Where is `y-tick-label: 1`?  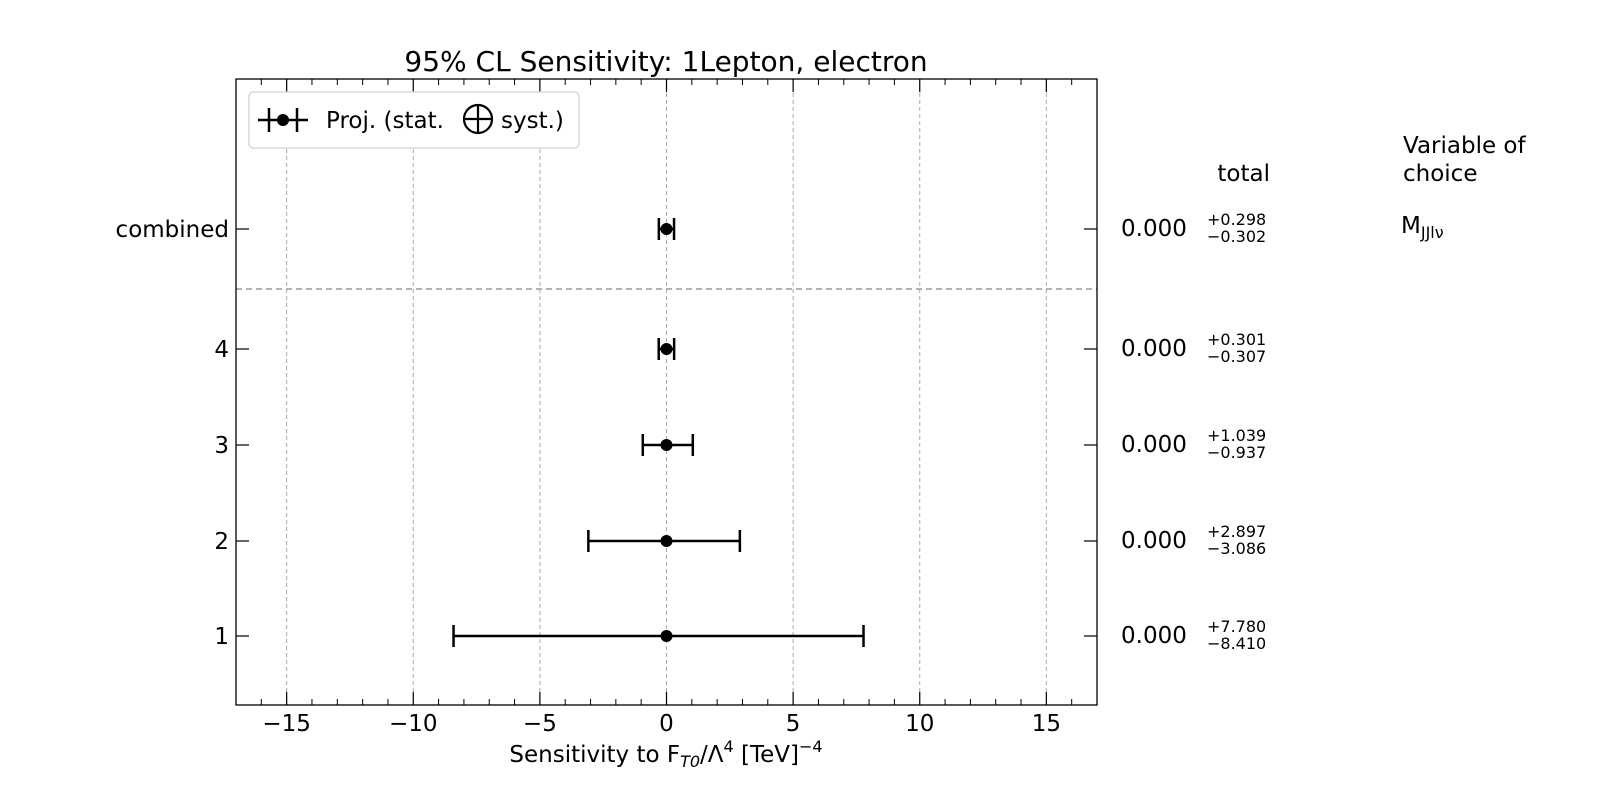 y-tick-label: 1 is located at coordinates (221, 637).